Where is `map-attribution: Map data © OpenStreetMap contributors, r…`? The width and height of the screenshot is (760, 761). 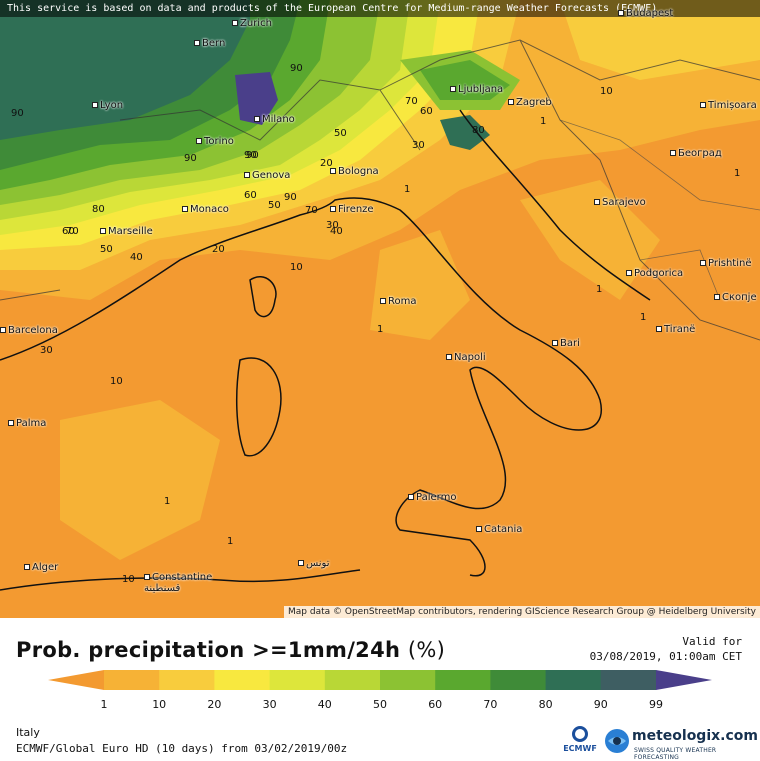 map-attribution: Map data © OpenStreetMap contributors, r… is located at coordinates (522, 612).